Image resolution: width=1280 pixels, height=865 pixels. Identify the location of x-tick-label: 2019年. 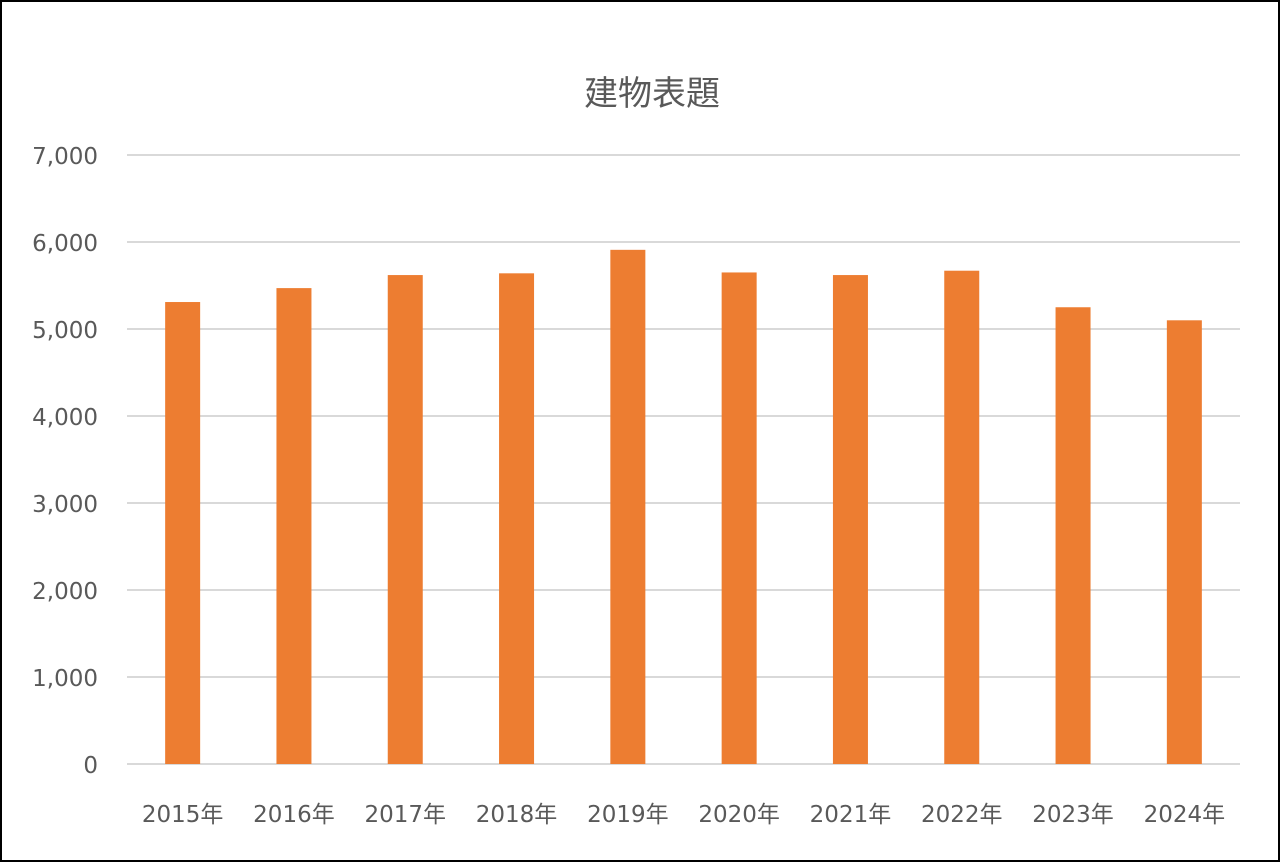
(628, 815).